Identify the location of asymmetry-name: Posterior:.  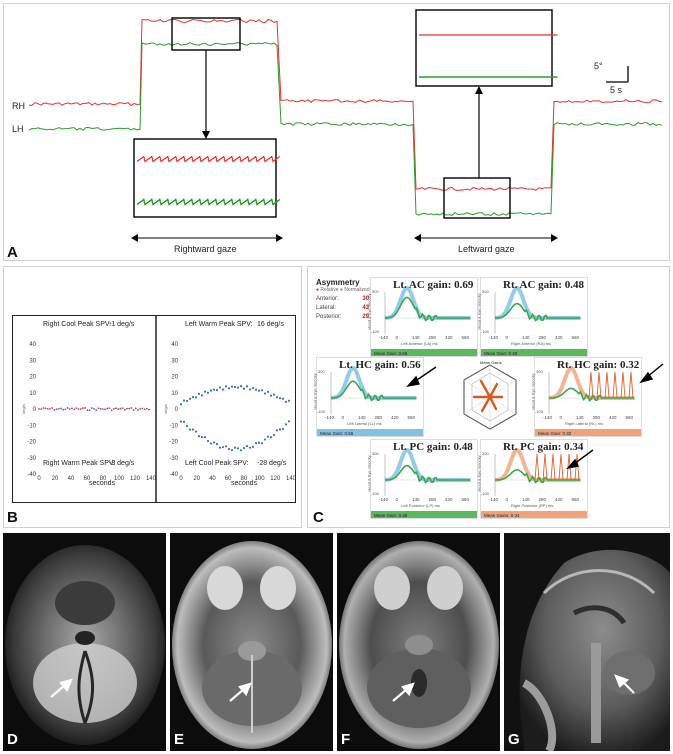
(329, 317).